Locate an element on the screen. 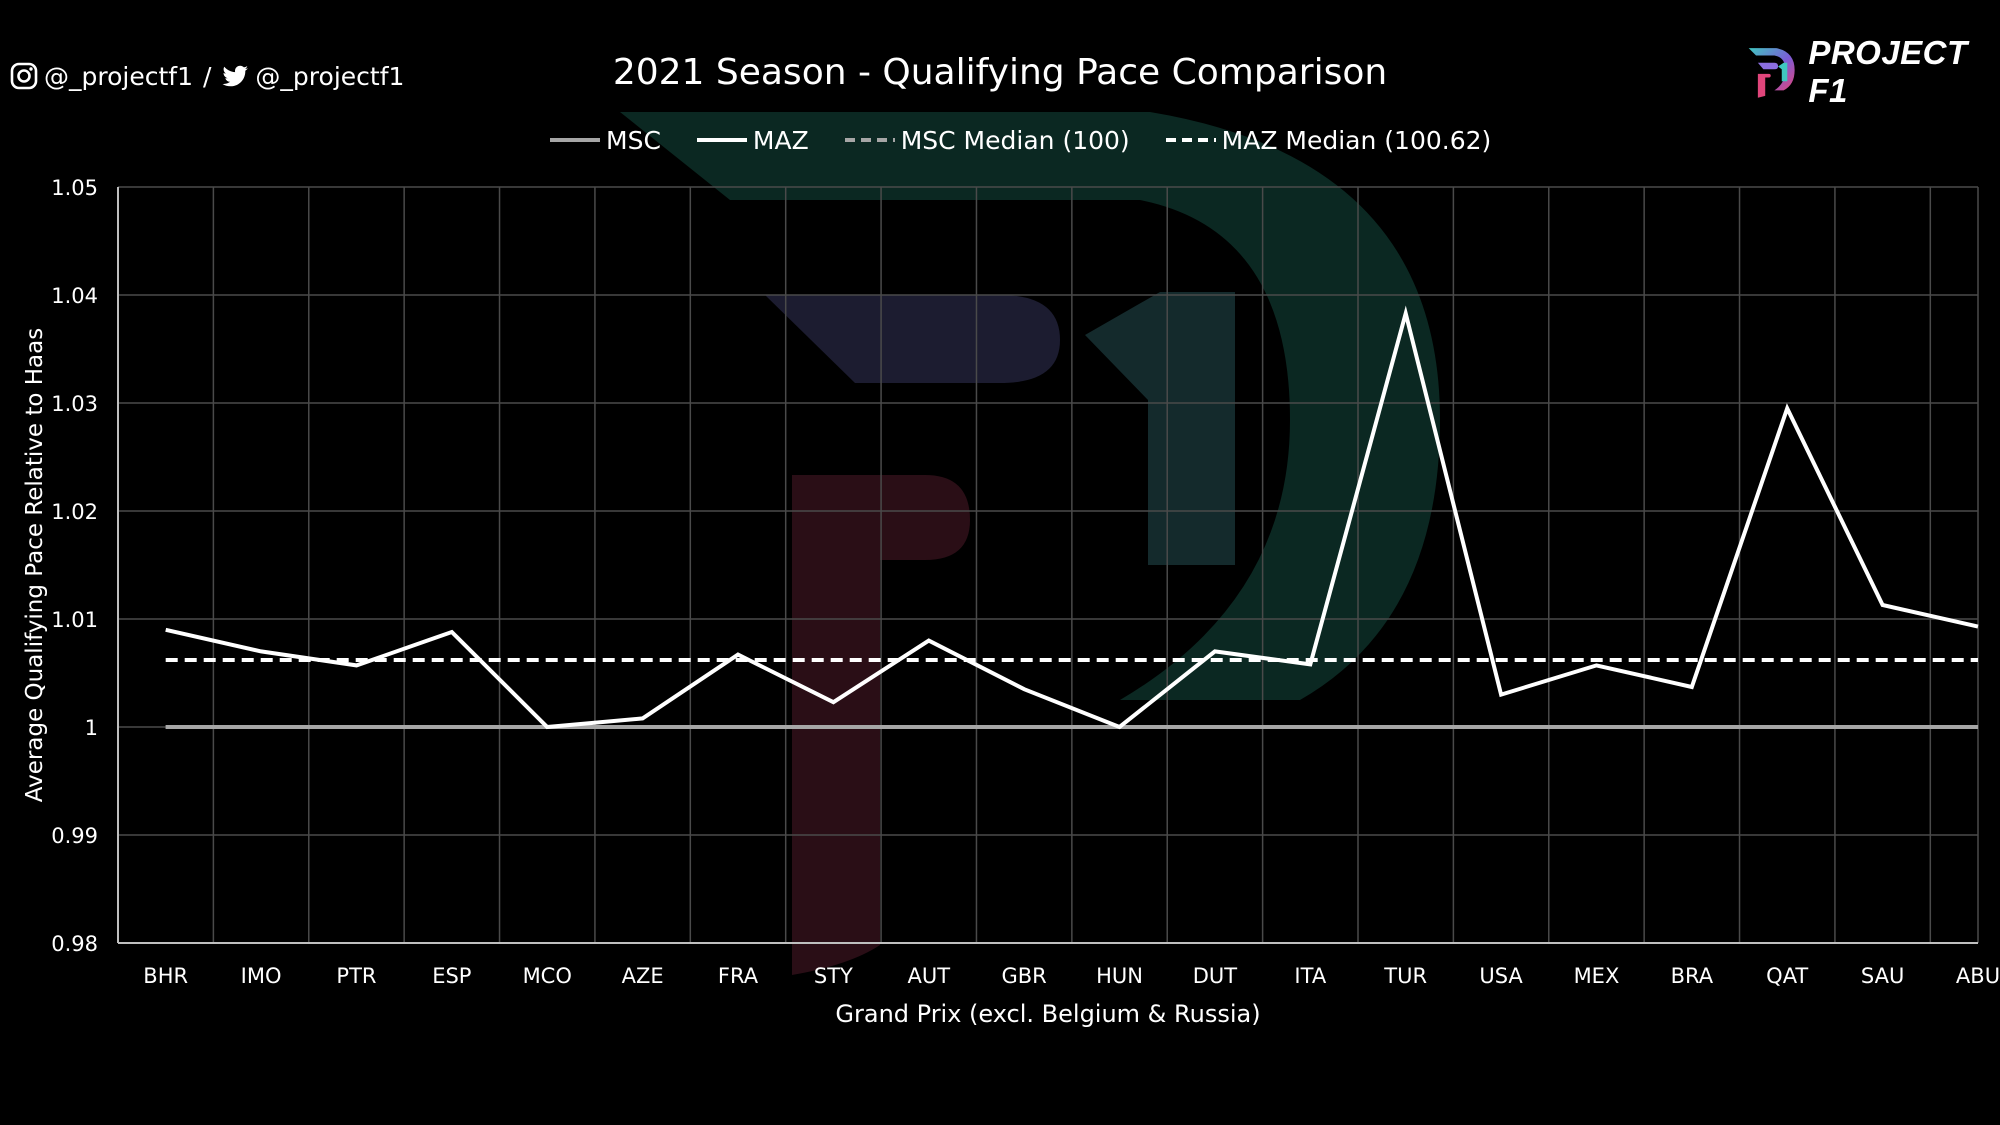 The width and height of the screenshot is (2000, 1125). chart-title: 2021 Season - Qualifying Pace Comparison is located at coordinates (1000, 72).